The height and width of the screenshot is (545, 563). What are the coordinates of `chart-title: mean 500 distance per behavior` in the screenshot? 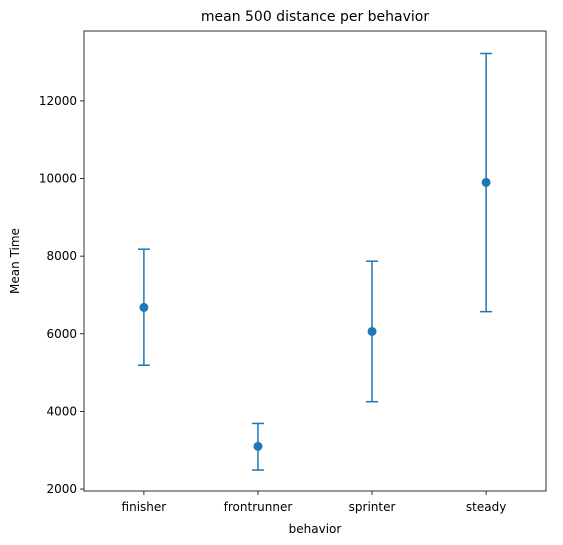 It's located at (315, 17).